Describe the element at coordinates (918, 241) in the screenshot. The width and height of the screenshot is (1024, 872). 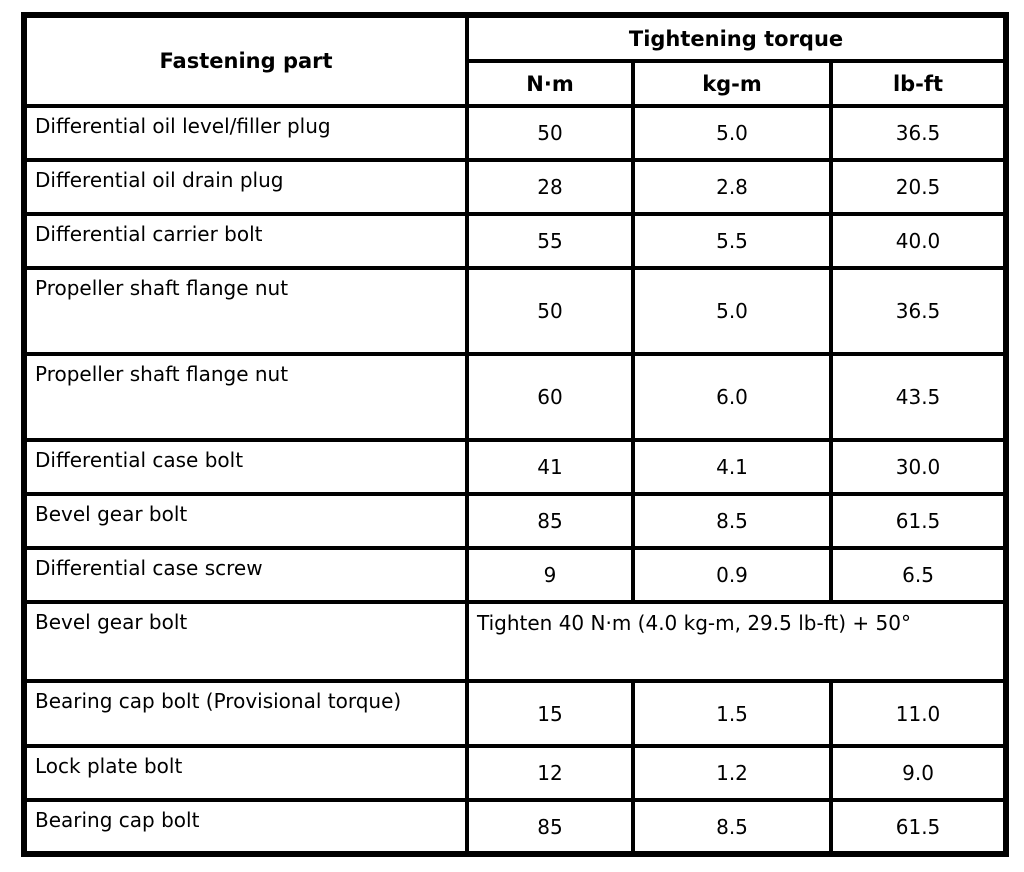
I see `torque-lbft-cell: 40.0` at that location.